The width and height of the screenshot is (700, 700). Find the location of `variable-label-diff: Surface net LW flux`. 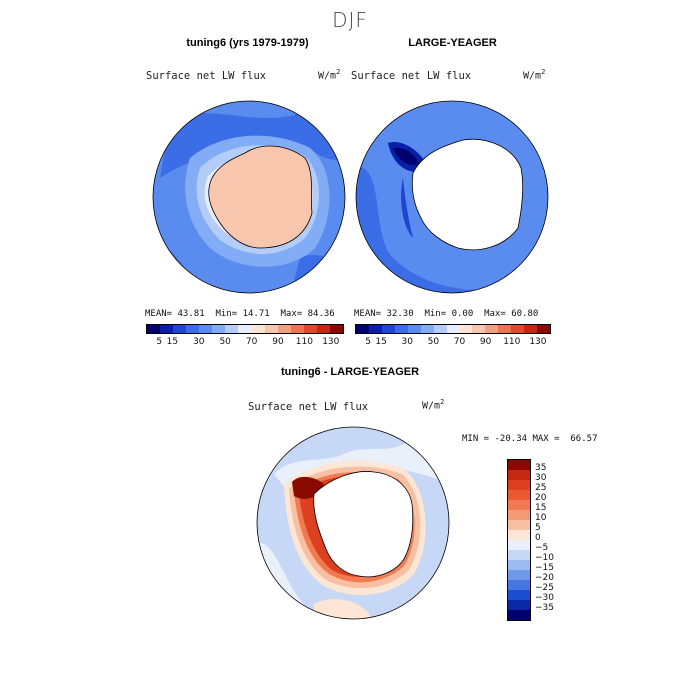

variable-label-diff: Surface net LW flux is located at coordinates (308, 407).